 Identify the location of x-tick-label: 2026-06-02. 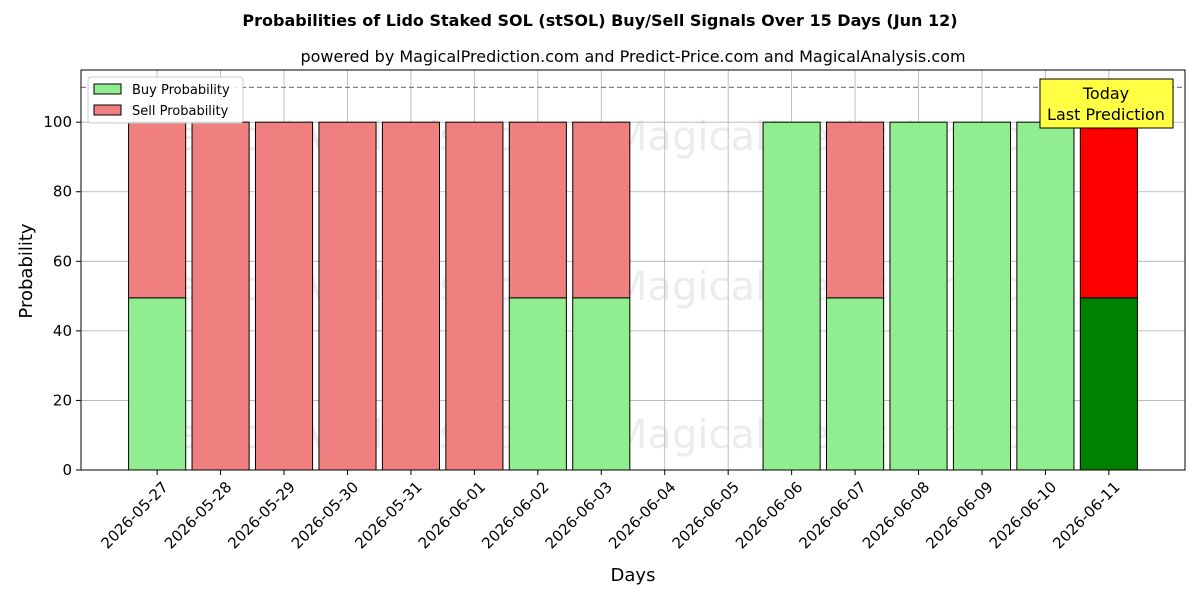
(515, 515).